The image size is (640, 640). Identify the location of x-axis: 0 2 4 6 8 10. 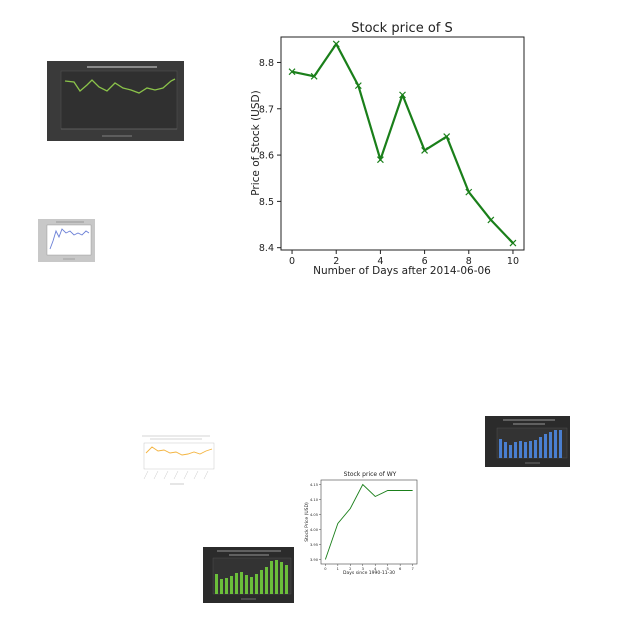
(404, 258).